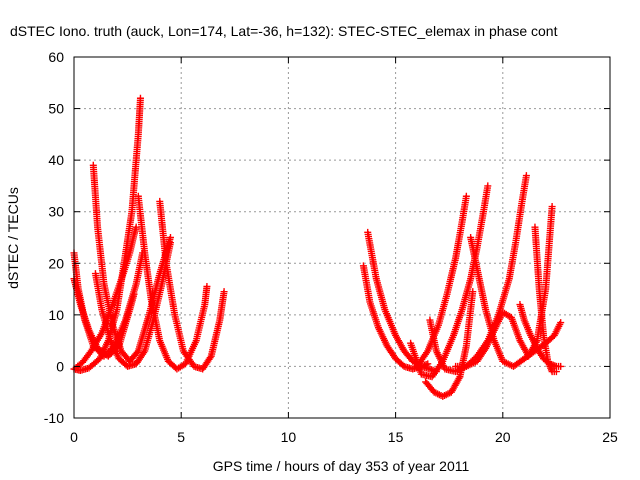 The width and height of the screenshot is (640, 480). Describe the element at coordinates (56, 315) in the screenshot. I see `y-tick-label: 10` at that location.